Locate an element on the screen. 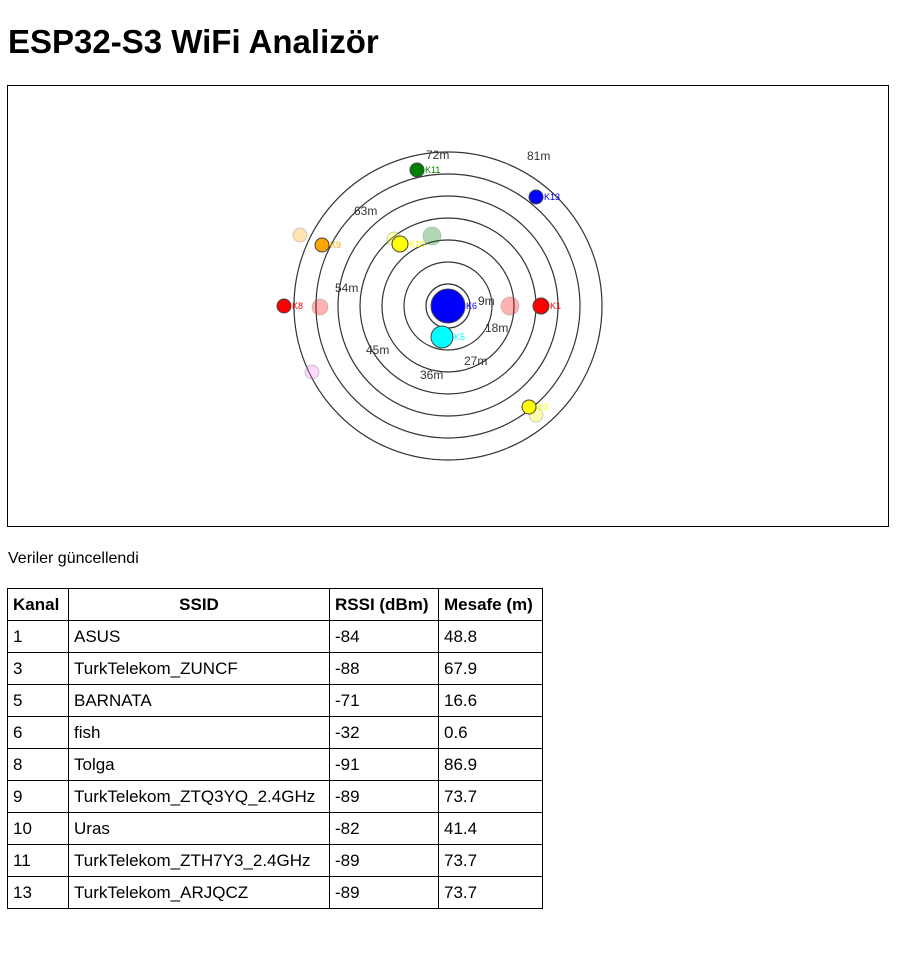 The height and width of the screenshot is (970, 921). cell-mesafe: 67.9 is located at coordinates (490, 668).